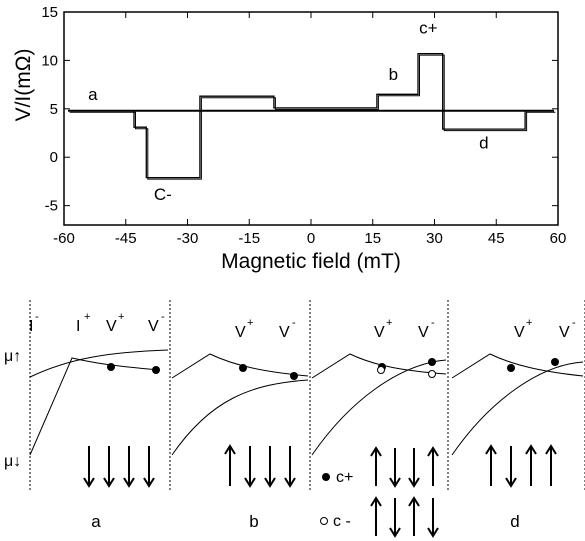 Image resolution: width=585 pixels, height=541 pixels. What do you see at coordinates (78, 326) in the screenshot?
I see `label-i-plus: I` at bounding box center [78, 326].